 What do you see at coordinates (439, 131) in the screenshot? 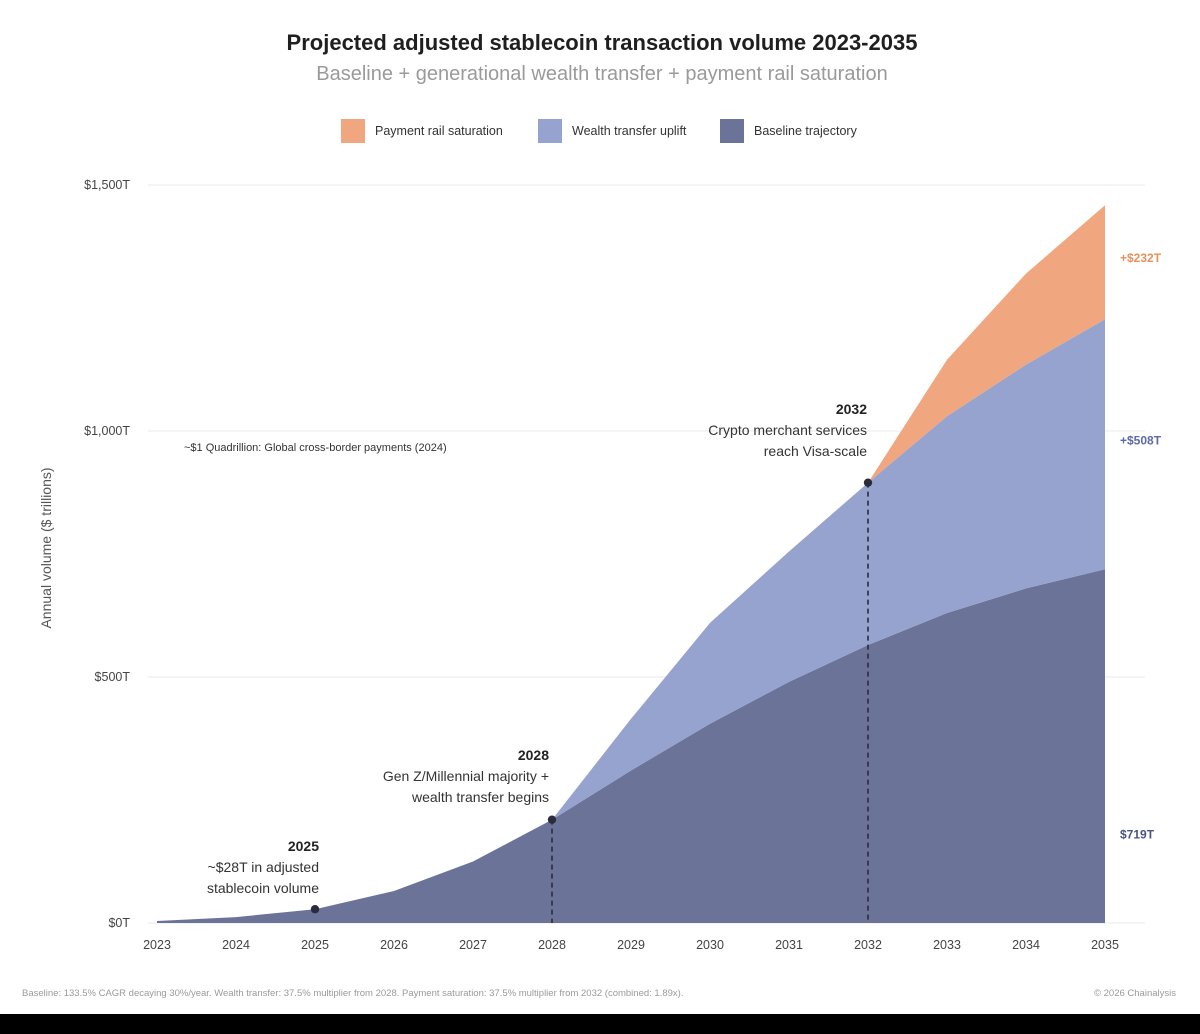
I see `legend-label: Payment rail saturation` at bounding box center [439, 131].